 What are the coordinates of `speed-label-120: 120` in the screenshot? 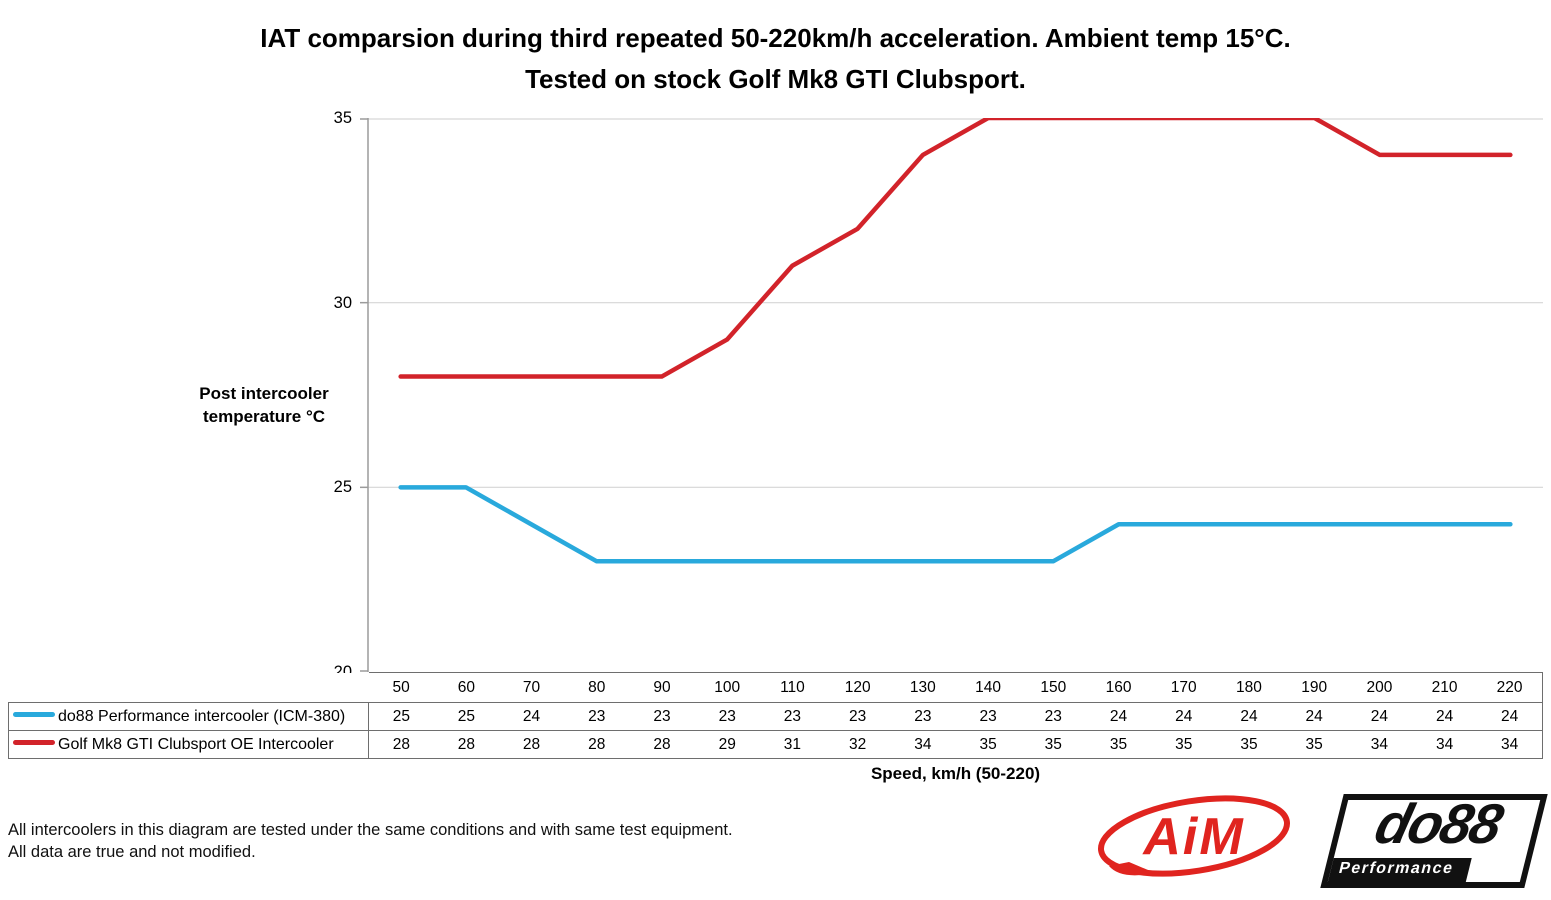 It's located at (858, 687).